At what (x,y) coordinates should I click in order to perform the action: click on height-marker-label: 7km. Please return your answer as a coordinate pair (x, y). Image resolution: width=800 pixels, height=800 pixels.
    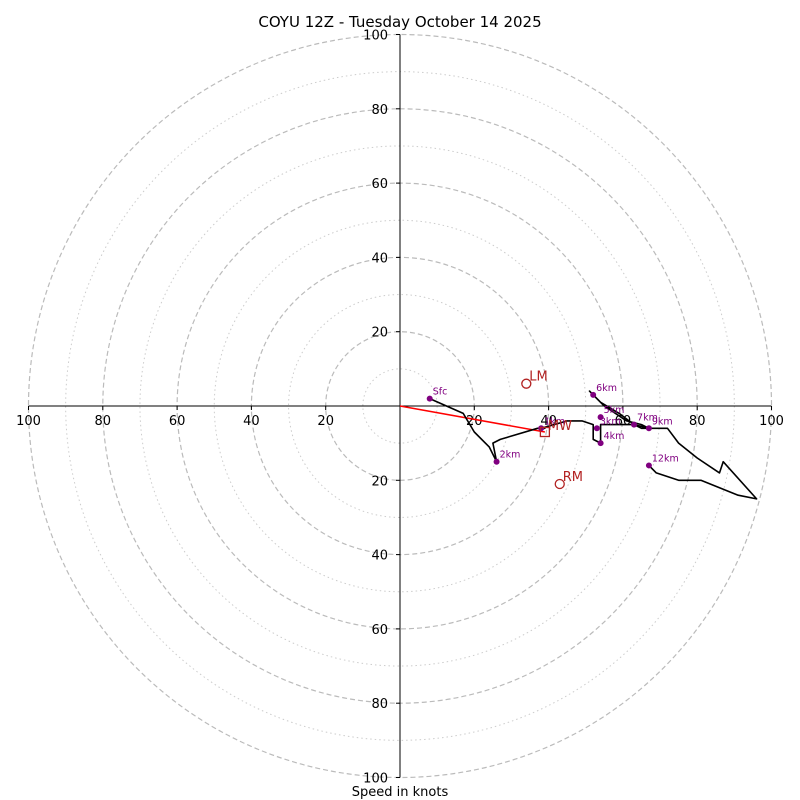
    Looking at the image, I should click on (647, 418).